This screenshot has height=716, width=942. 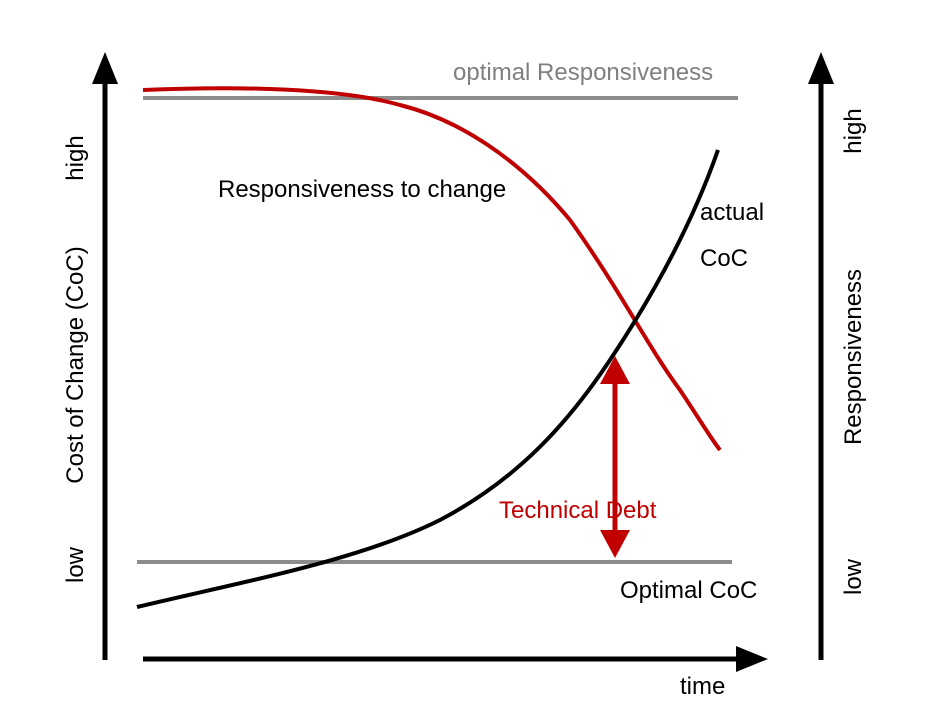 I want to click on technical-debt-arrowhead-down, so click(x=615, y=544).